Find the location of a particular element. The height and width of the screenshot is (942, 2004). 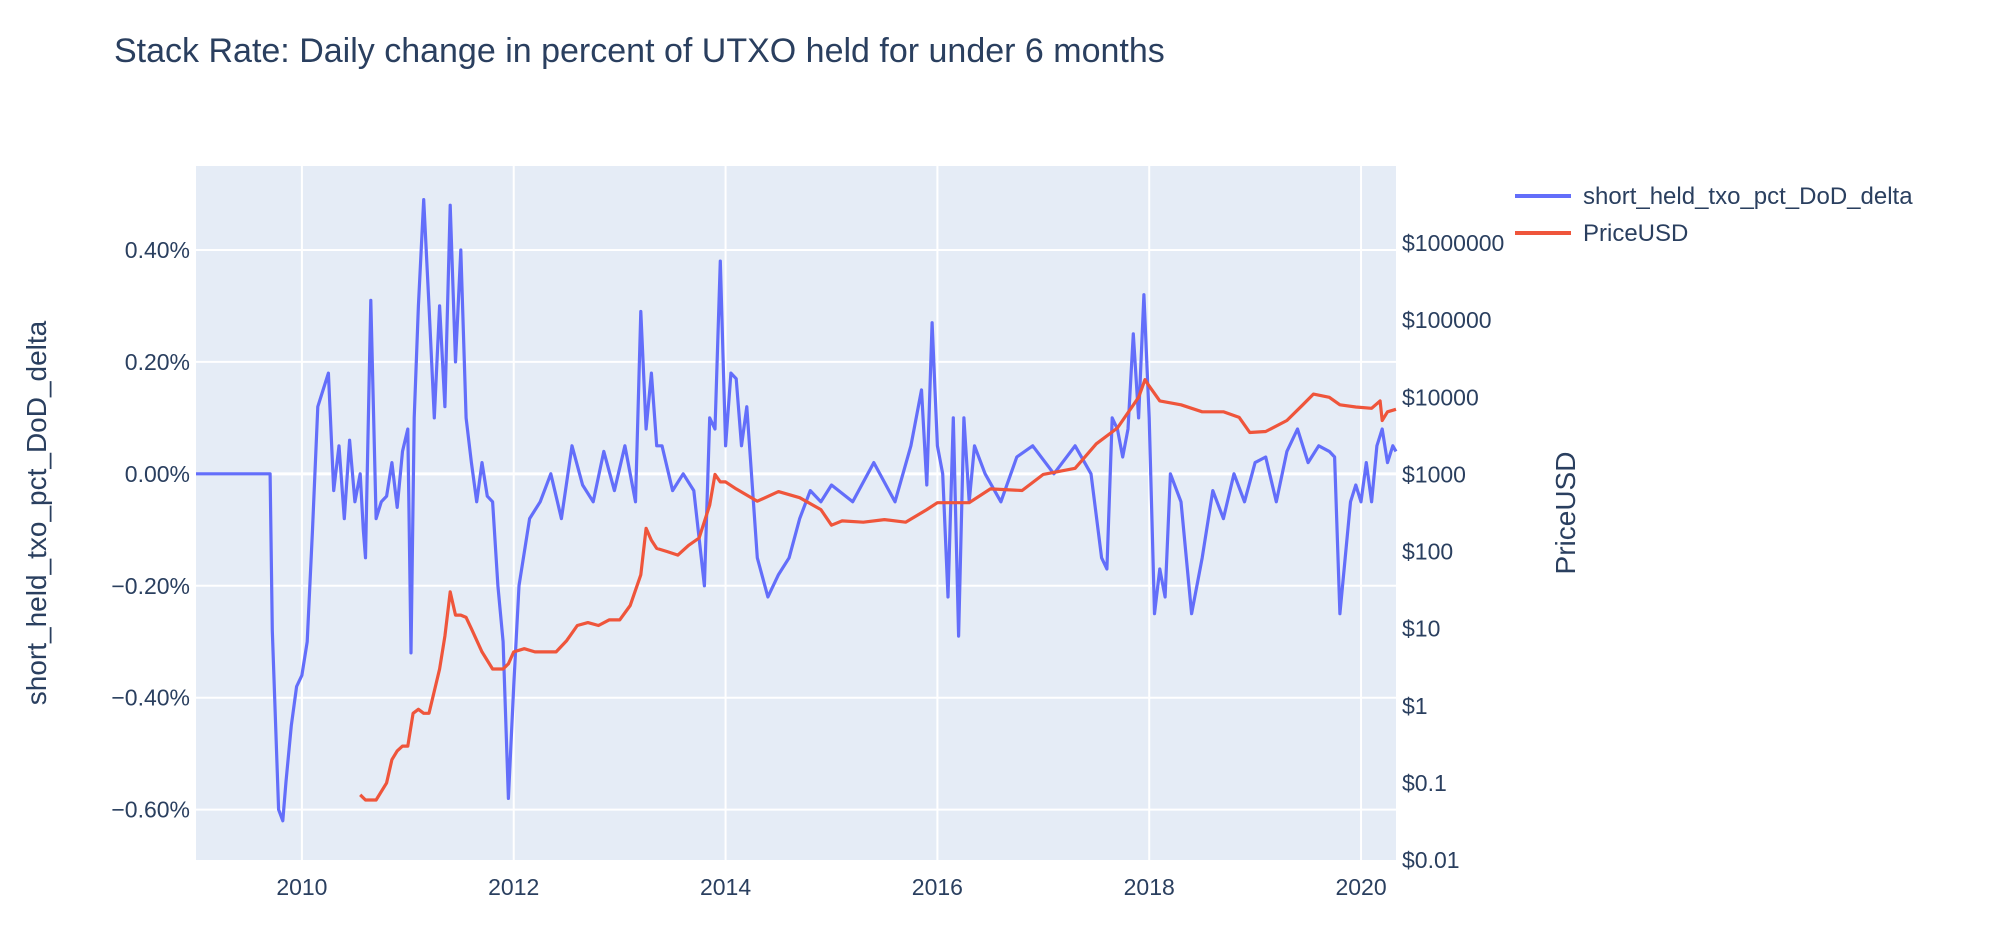

y-tick-label: −0.60% is located at coordinates (150, 810).